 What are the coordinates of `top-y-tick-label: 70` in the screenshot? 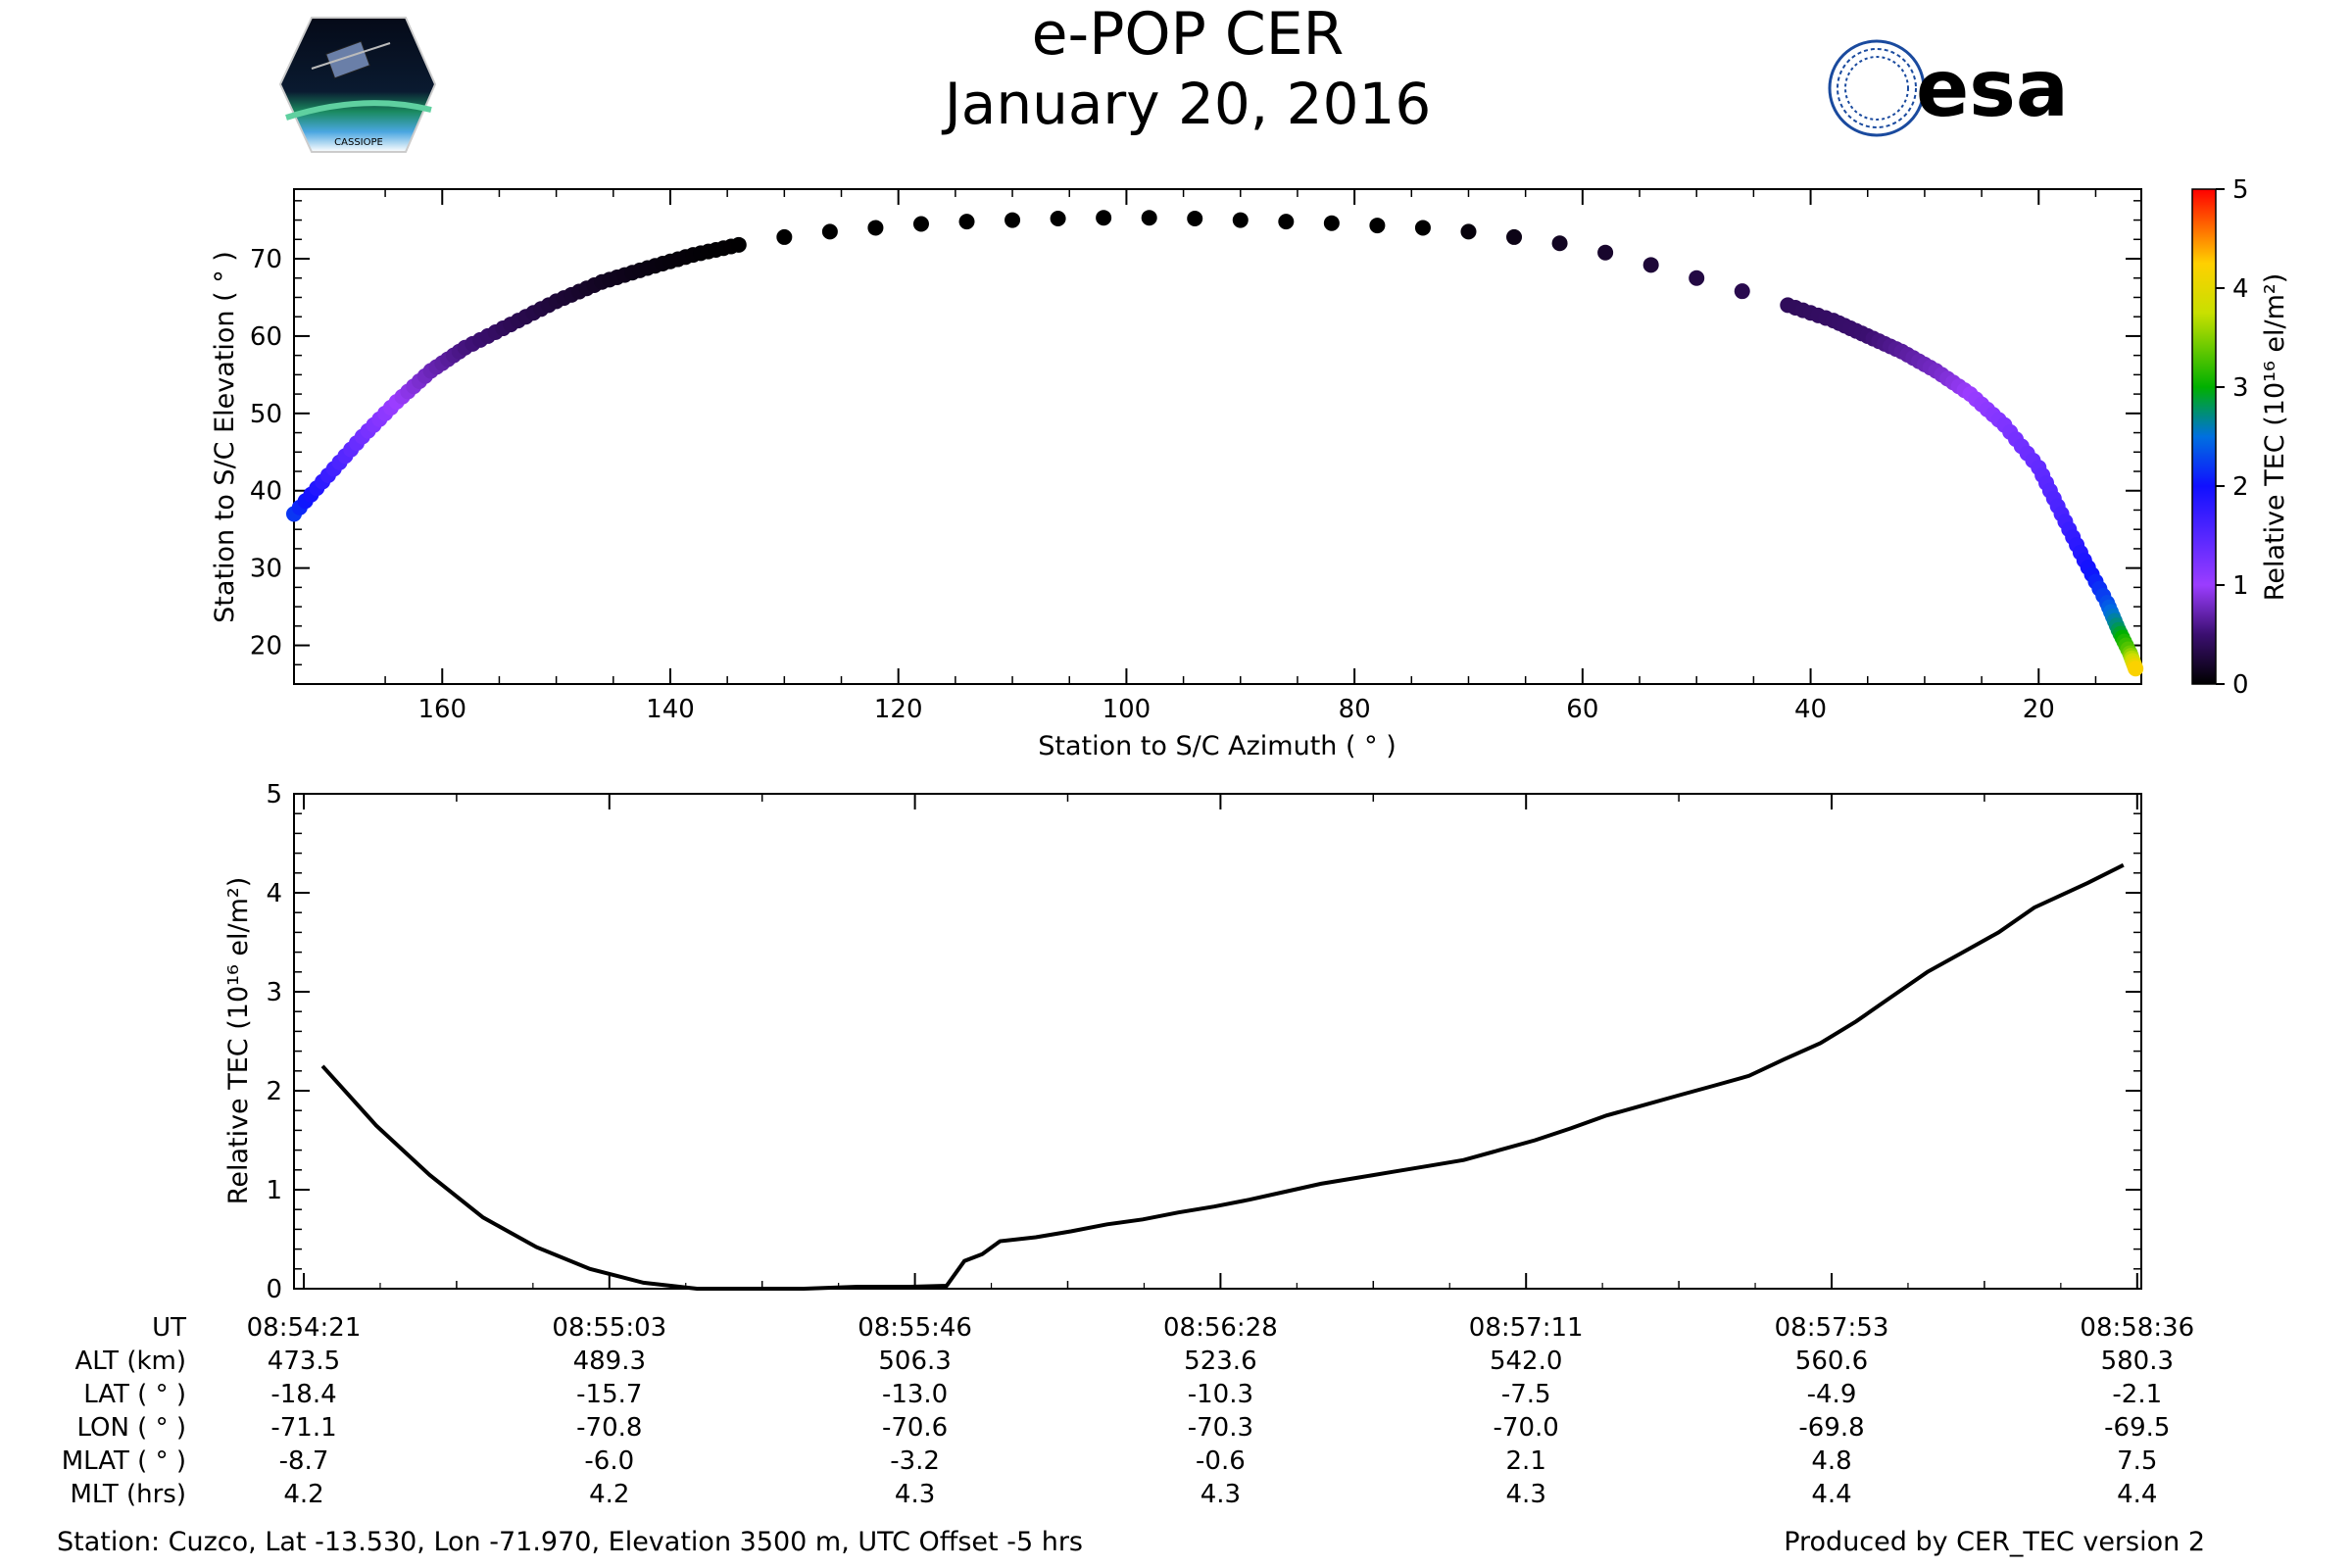 It's located at (266, 259).